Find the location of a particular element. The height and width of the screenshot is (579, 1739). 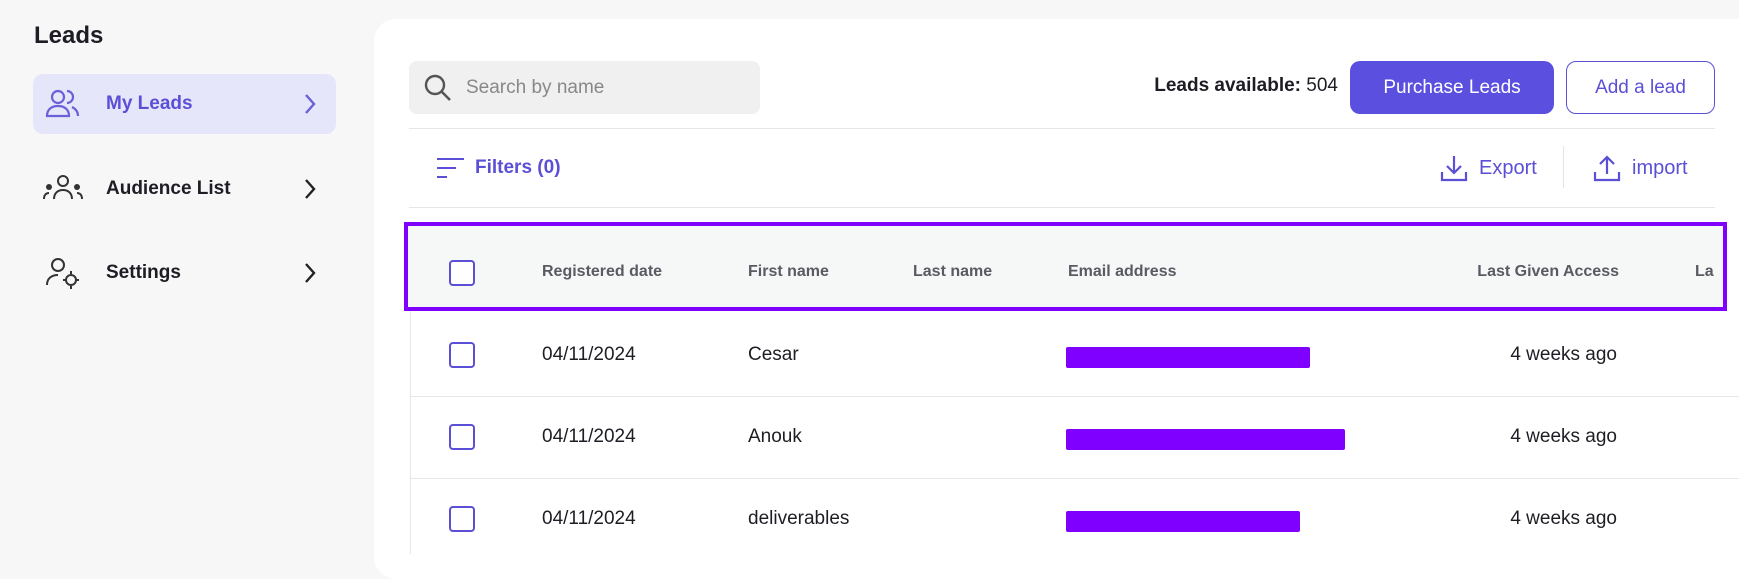

column-header: Last name is located at coordinates (953, 271).